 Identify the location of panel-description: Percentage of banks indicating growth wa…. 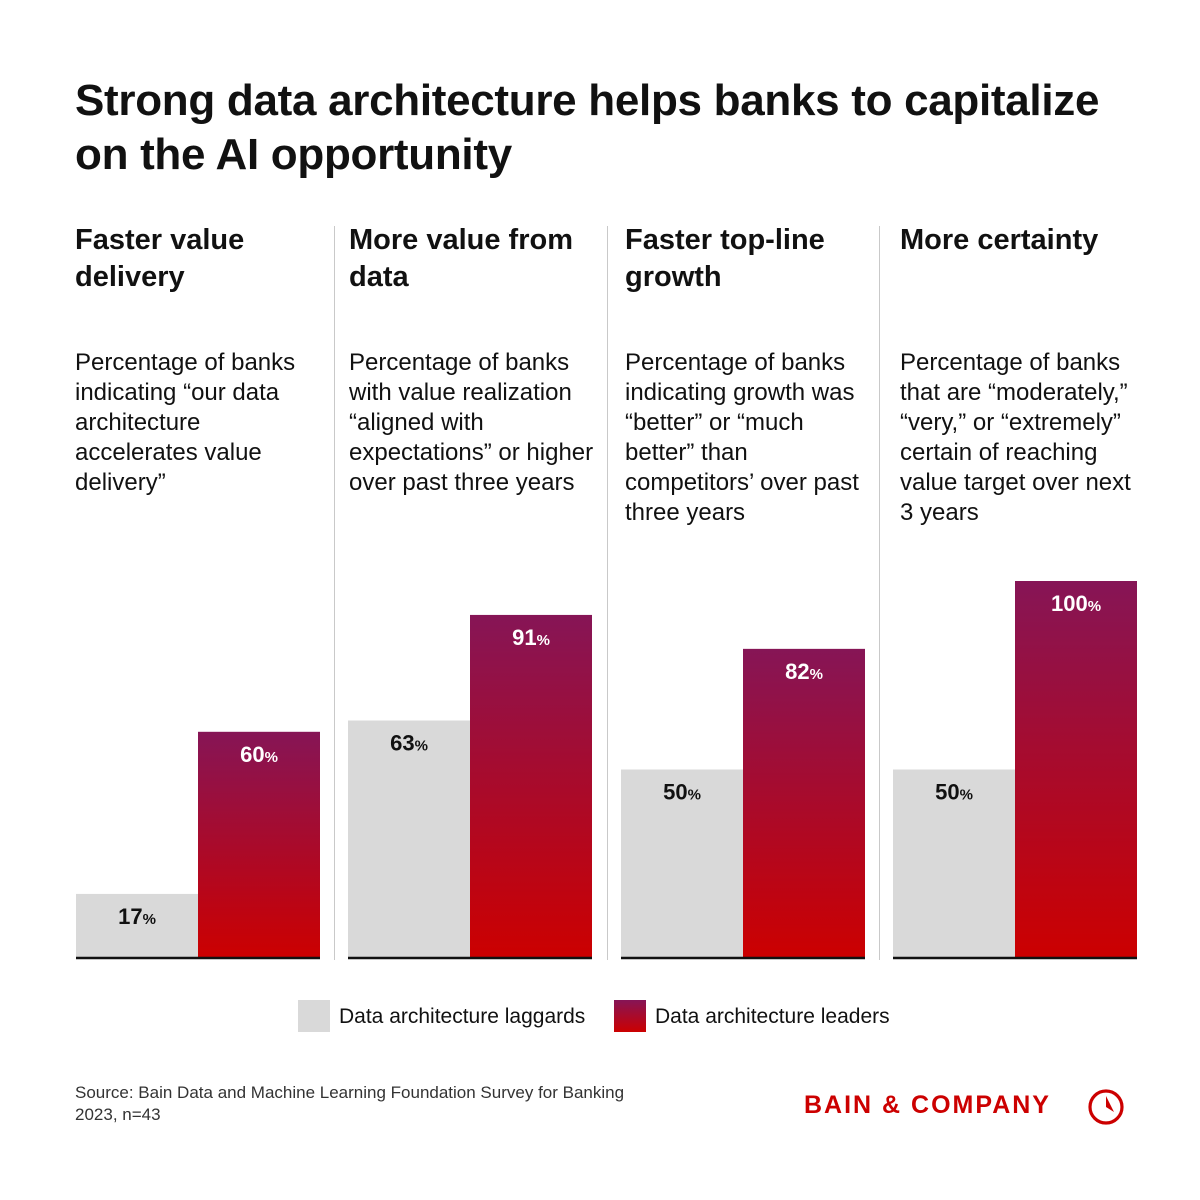
(742, 437).